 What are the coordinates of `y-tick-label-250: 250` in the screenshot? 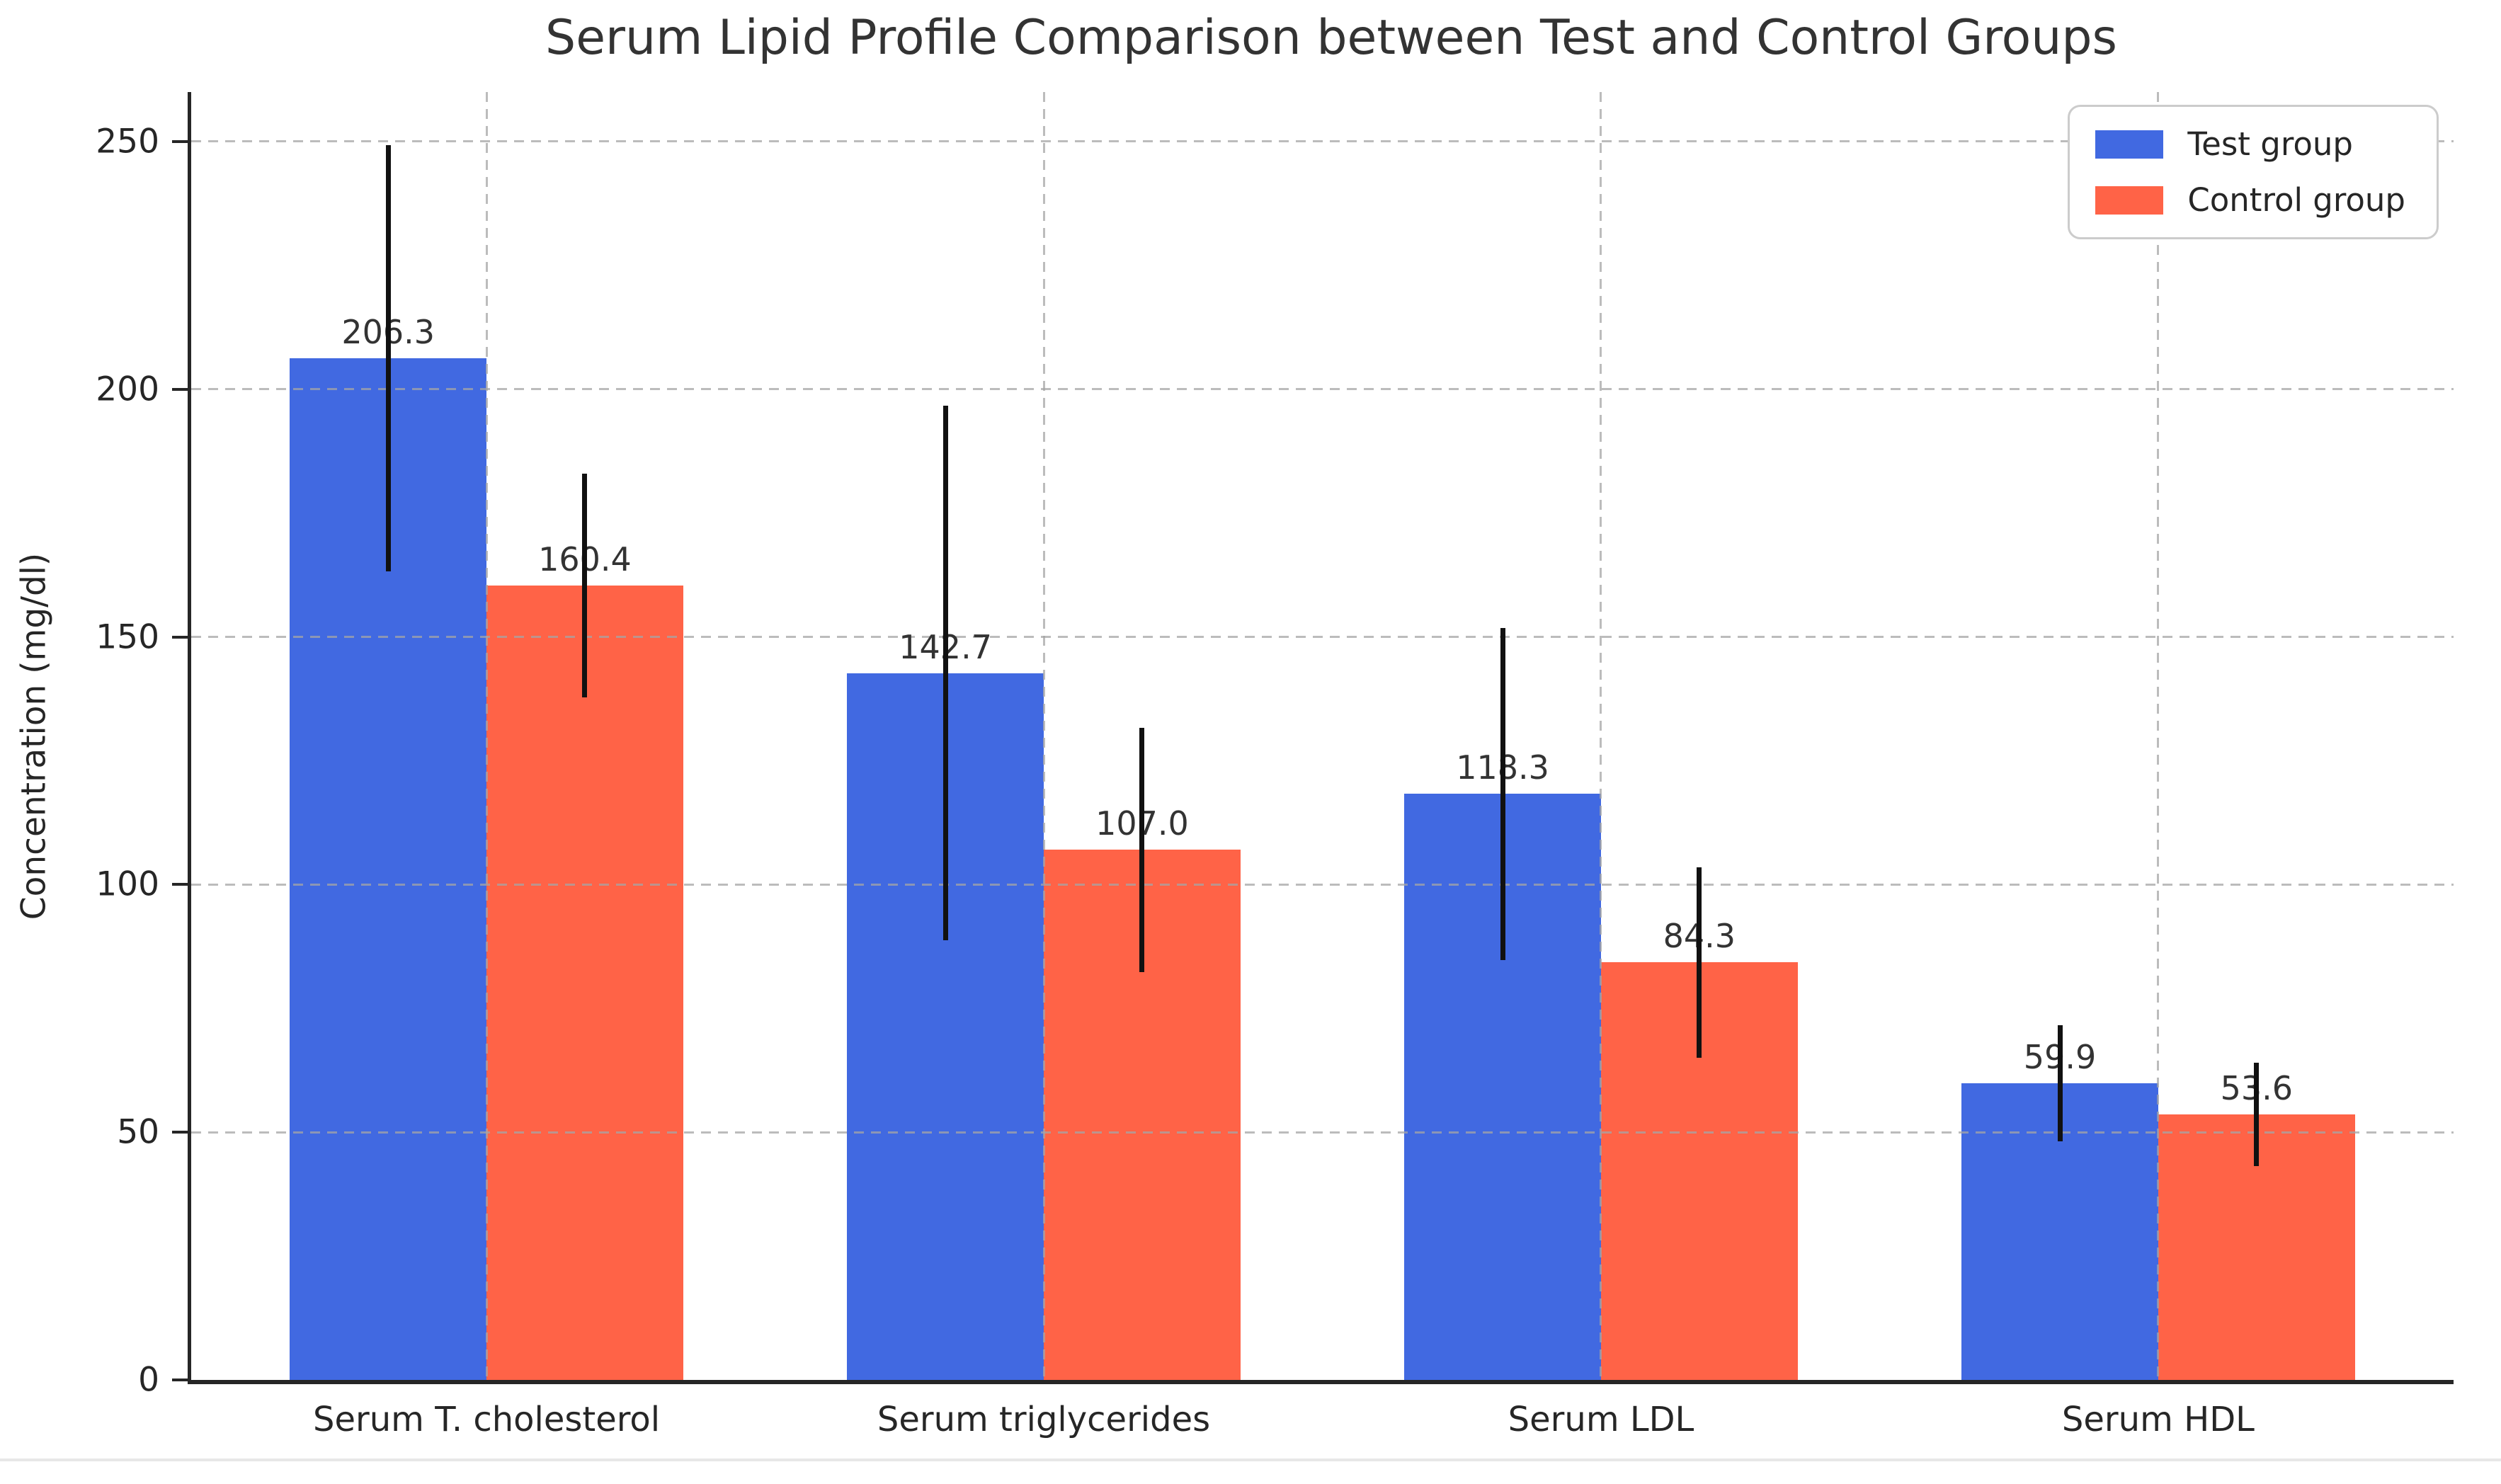 It's located at (128, 141).